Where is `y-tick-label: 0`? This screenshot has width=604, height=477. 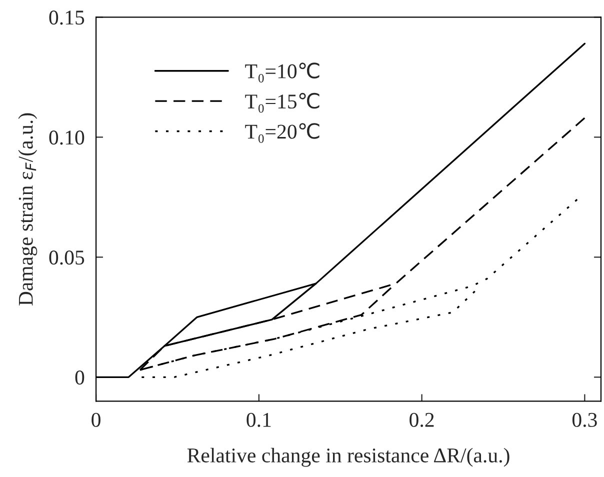 y-tick-label: 0 is located at coordinates (79, 377).